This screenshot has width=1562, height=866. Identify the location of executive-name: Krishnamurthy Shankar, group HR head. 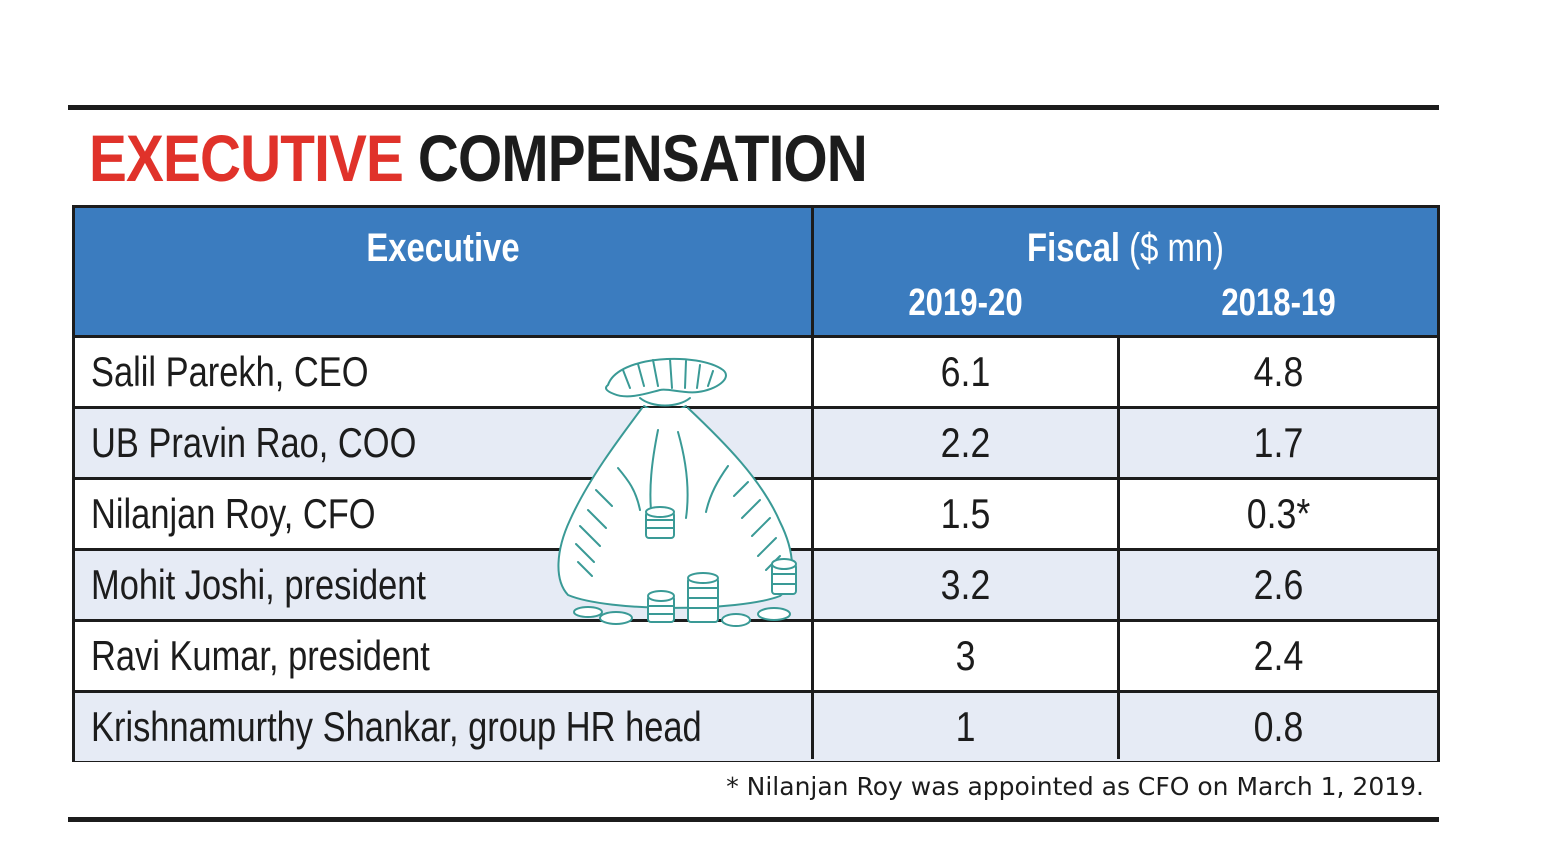
(396, 726).